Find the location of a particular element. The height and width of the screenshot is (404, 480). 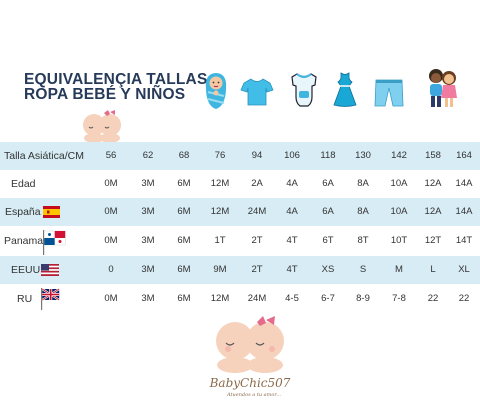

table-cell: 106 is located at coordinates (292, 155).